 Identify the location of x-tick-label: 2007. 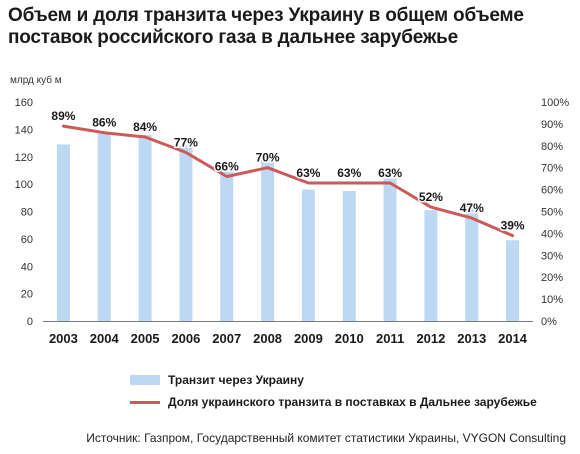
(226, 338).